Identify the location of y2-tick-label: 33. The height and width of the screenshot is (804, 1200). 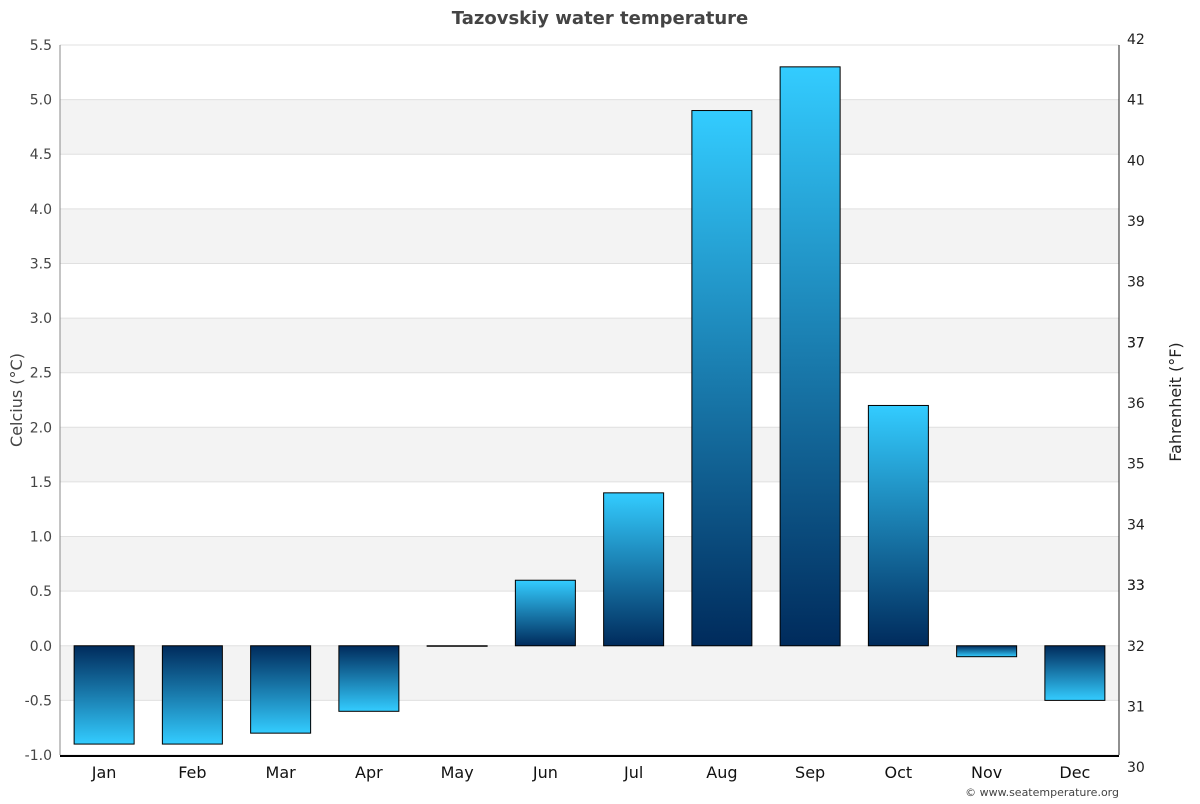
(1136, 586).